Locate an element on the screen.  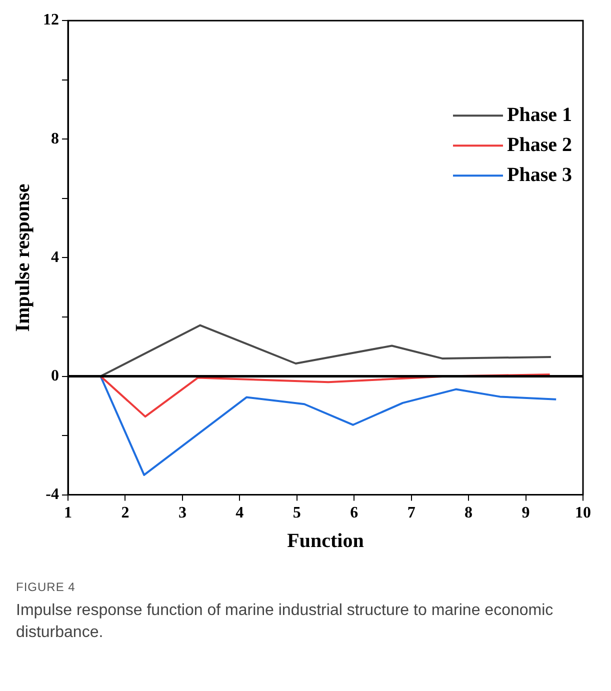
x-tick-label: 10 is located at coordinates (583, 513).